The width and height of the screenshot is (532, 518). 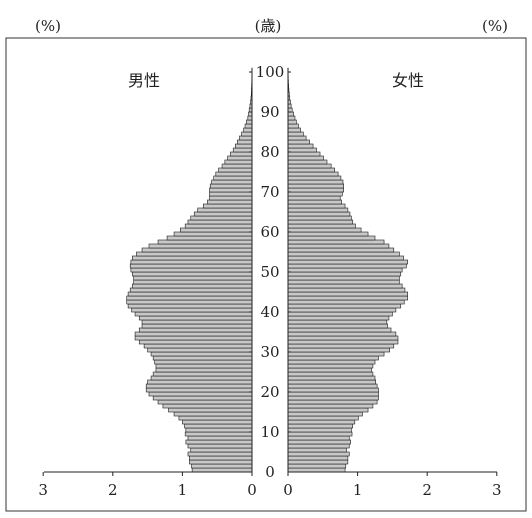 What do you see at coordinates (113, 490) in the screenshot?
I see `male-axis-tick-label: 2` at bounding box center [113, 490].